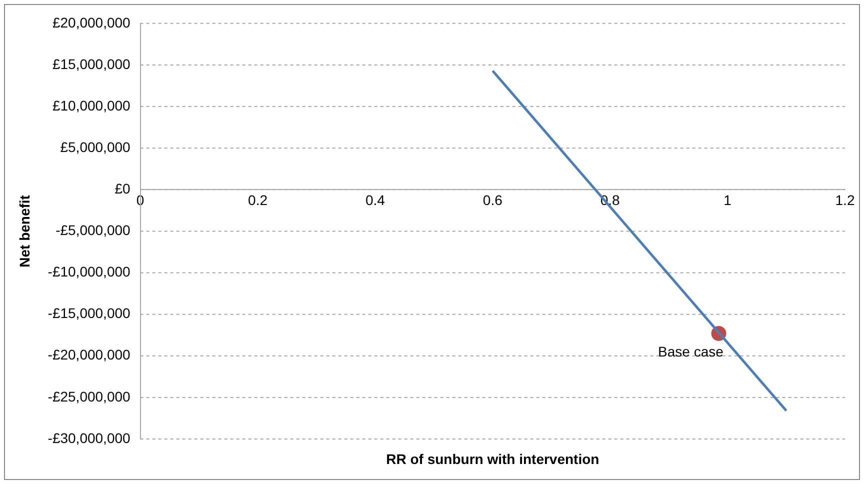  Describe the element at coordinates (91, 64) in the screenshot. I see `y-tick-label: £15,000,000` at that location.